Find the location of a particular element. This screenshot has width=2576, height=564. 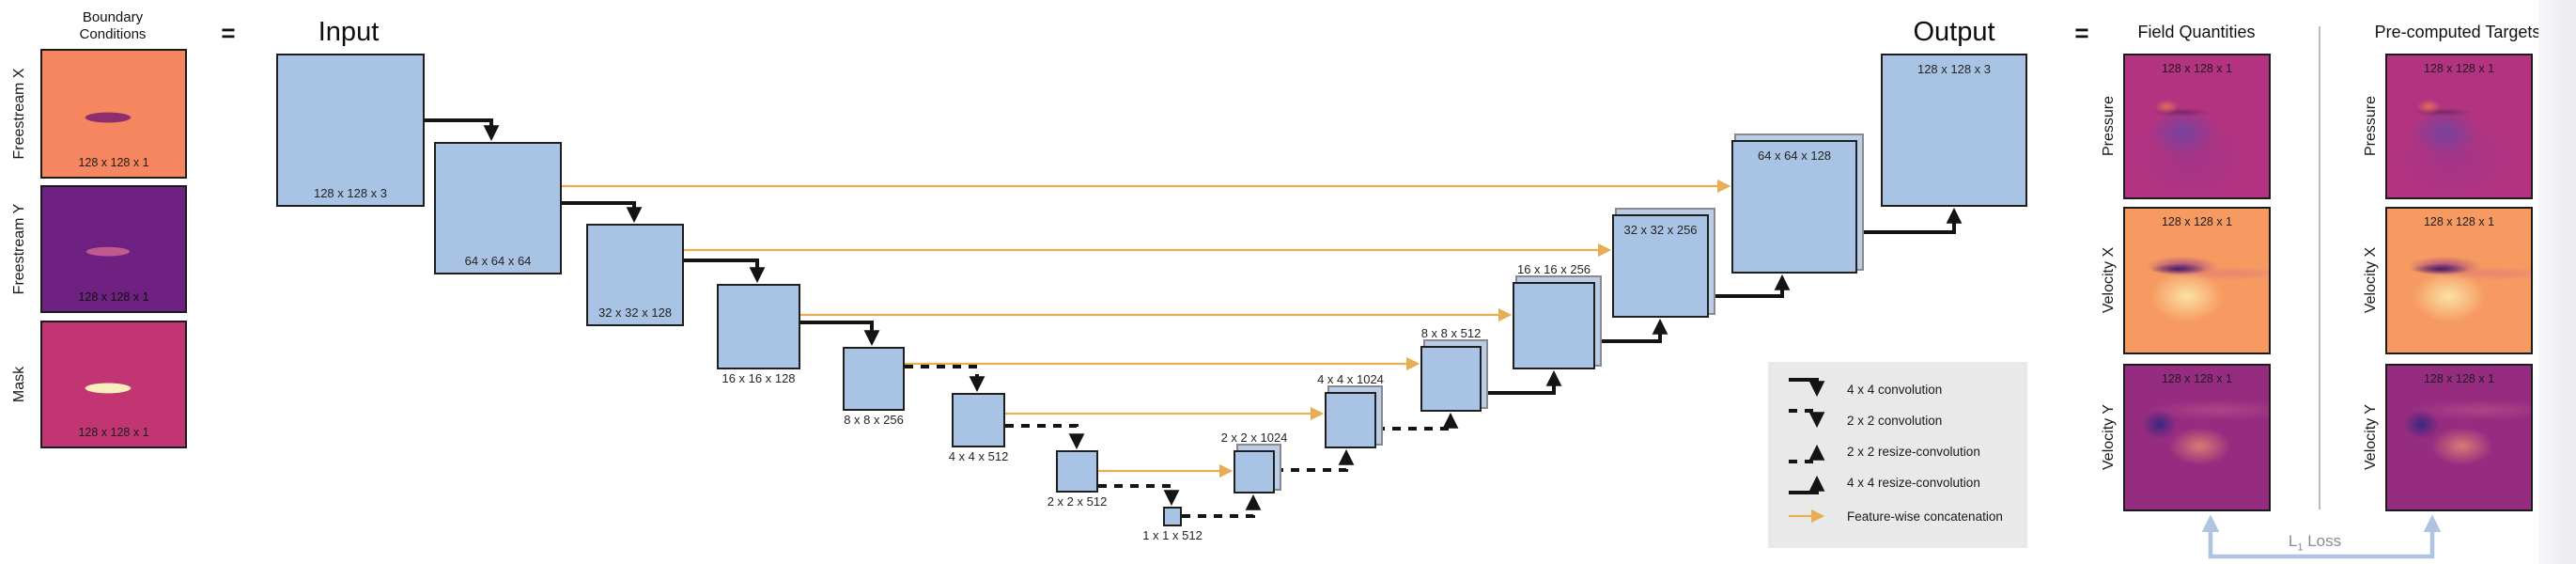

equals-sign-right: = is located at coordinates (2082, 33).